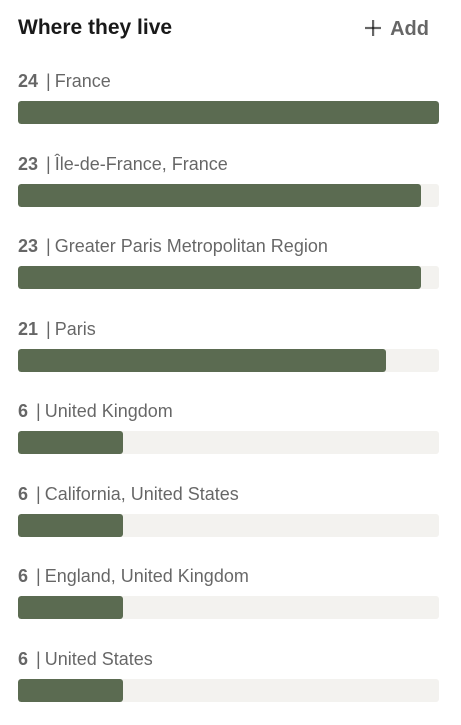 The height and width of the screenshot is (725, 461). I want to click on location-label: 21 | Paris, so click(57, 329).